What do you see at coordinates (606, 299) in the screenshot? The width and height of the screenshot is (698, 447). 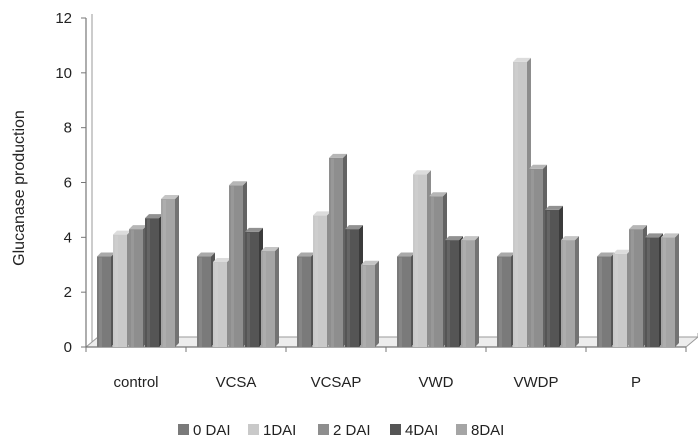 I see `bar-P-0-DAI` at bounding box center [606, 299].